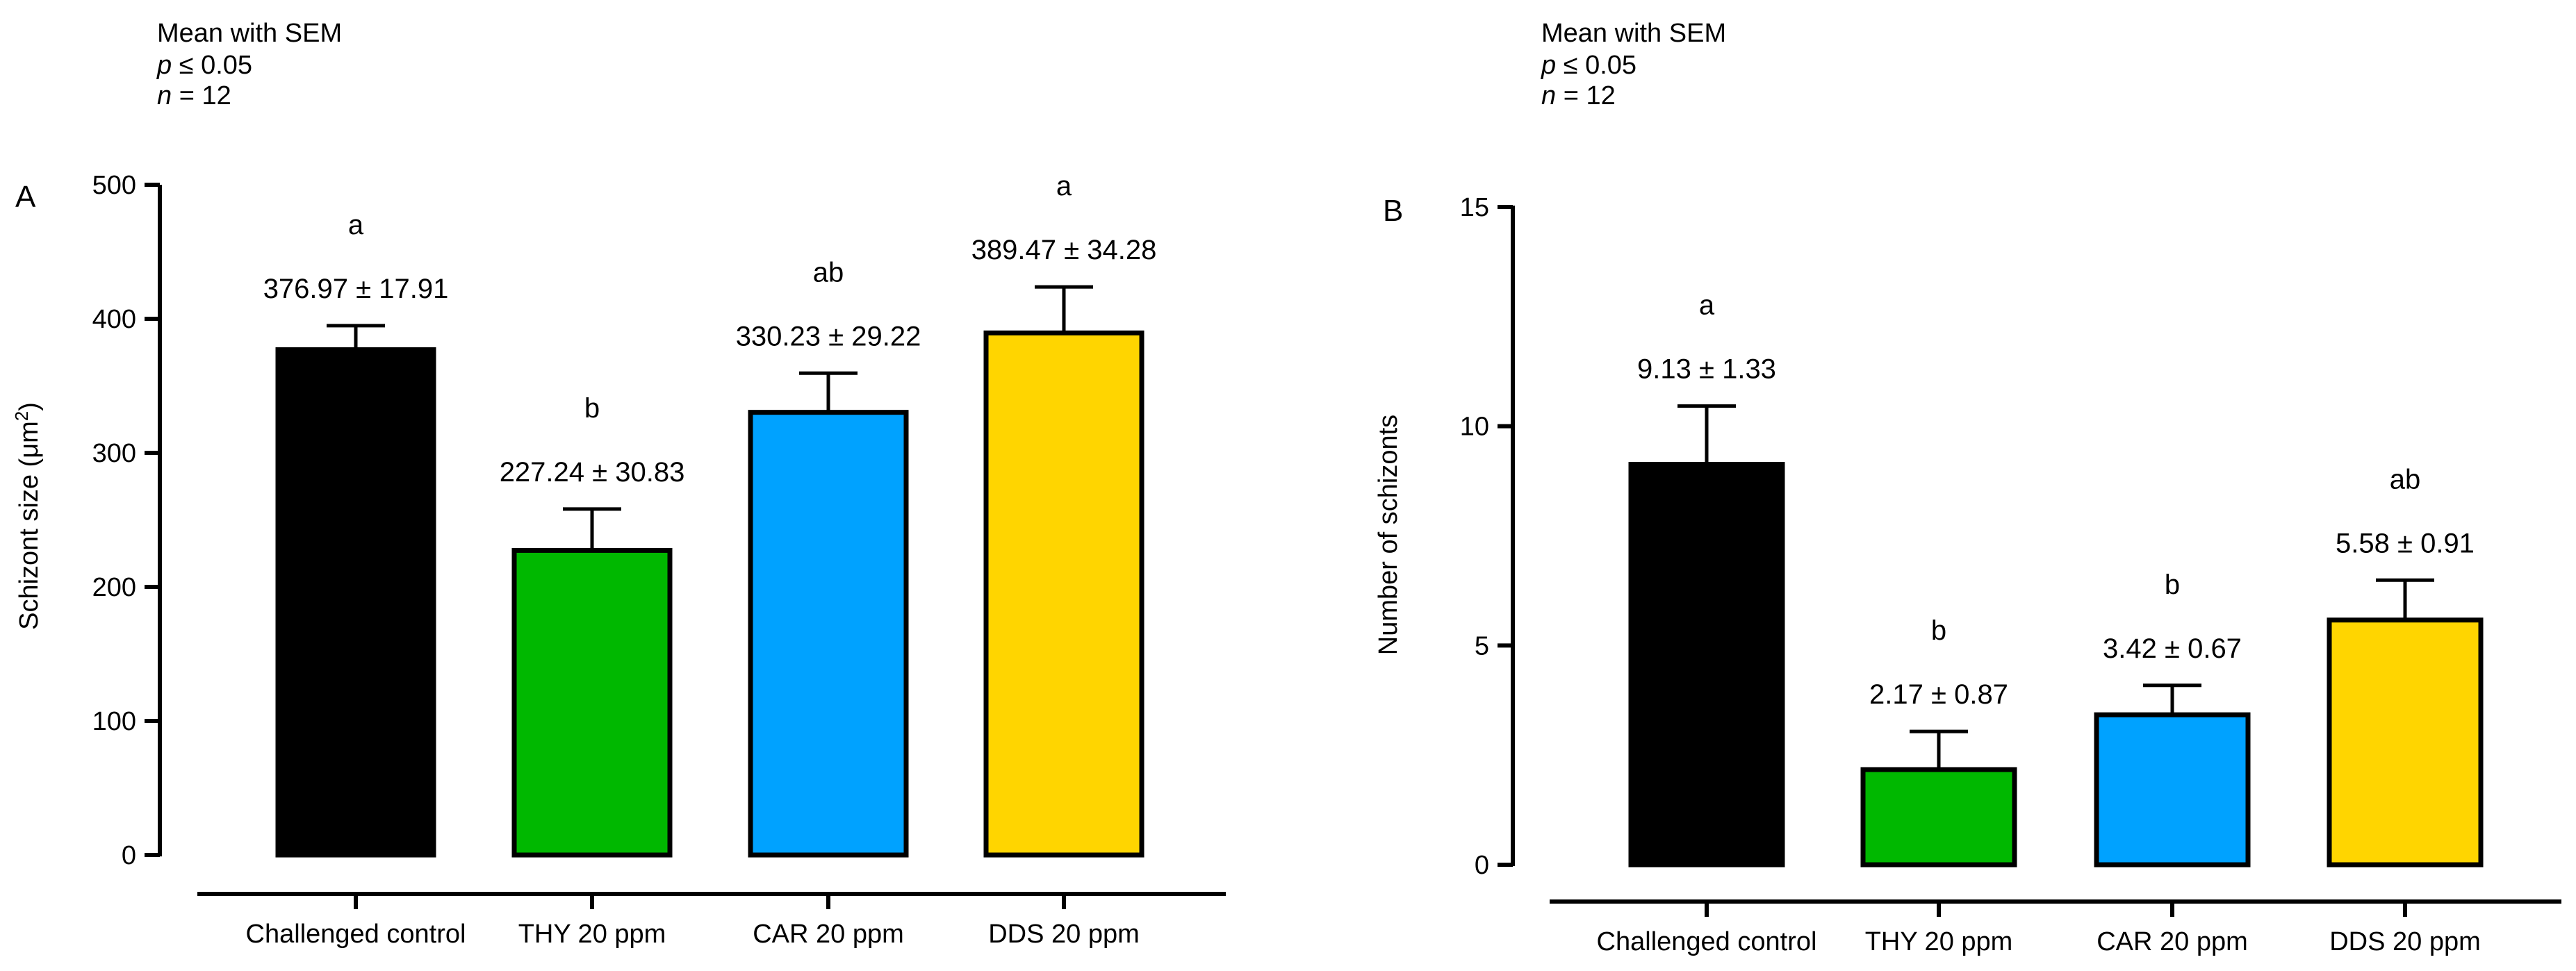  What do you see at coordinates (25, 197) in the screenshot?
I see `panel-letter: A` at bounding box center [25, 197].